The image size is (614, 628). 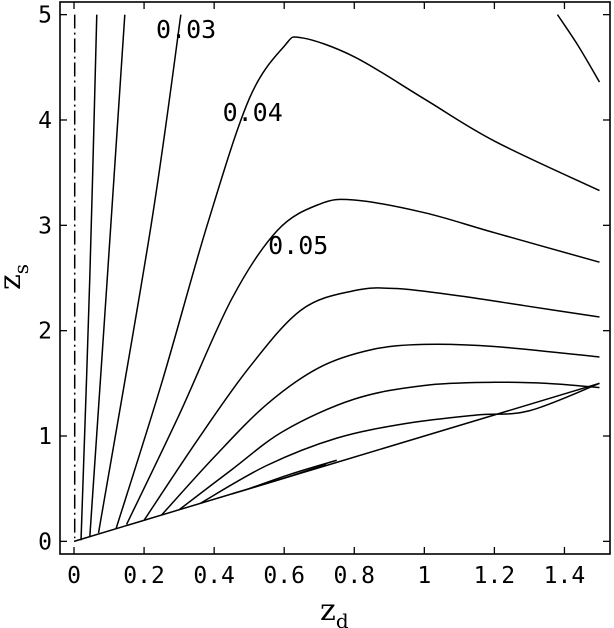 What do you see at coordinates (334, 610) in the screenshot?
I see `x-axis-label: zd` at bounding box center [334, 610].